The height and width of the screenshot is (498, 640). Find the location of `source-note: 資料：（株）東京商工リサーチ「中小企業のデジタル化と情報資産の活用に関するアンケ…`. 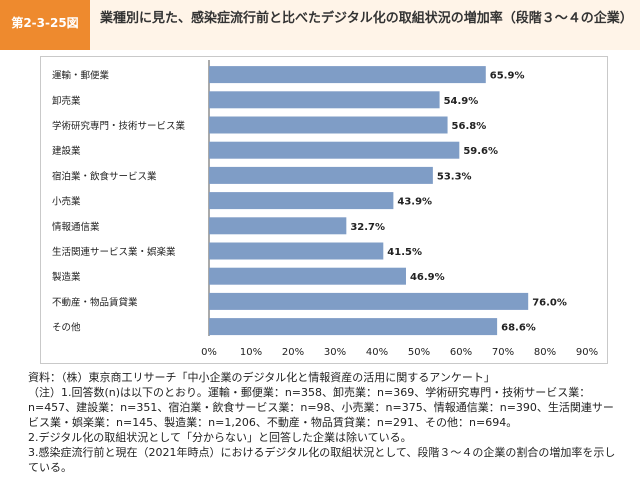

source-note: 資料：（株）東京商工リサーチ「中小企業のデジタル化と情報資産の活用に関するアンケ… is located at coordinates (261, 377).